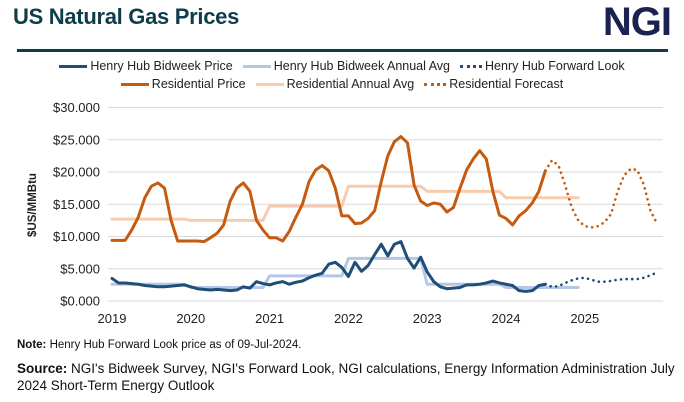 The width and height of the screenshot is (684, 402). I want to click on x-tick-label: 2023, so click(427, 318).